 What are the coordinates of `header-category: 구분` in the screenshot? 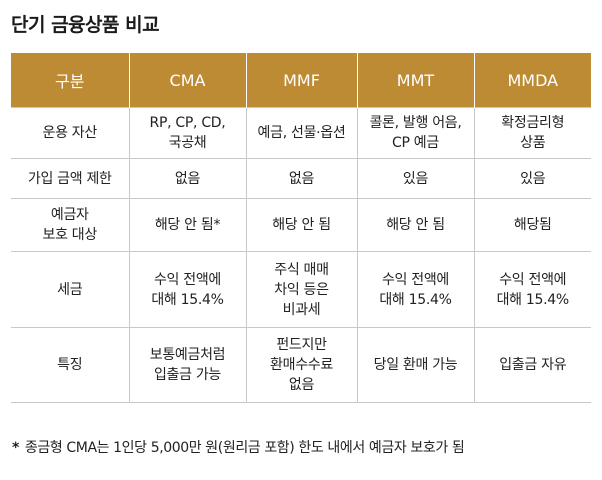 It's located at (70, 80).